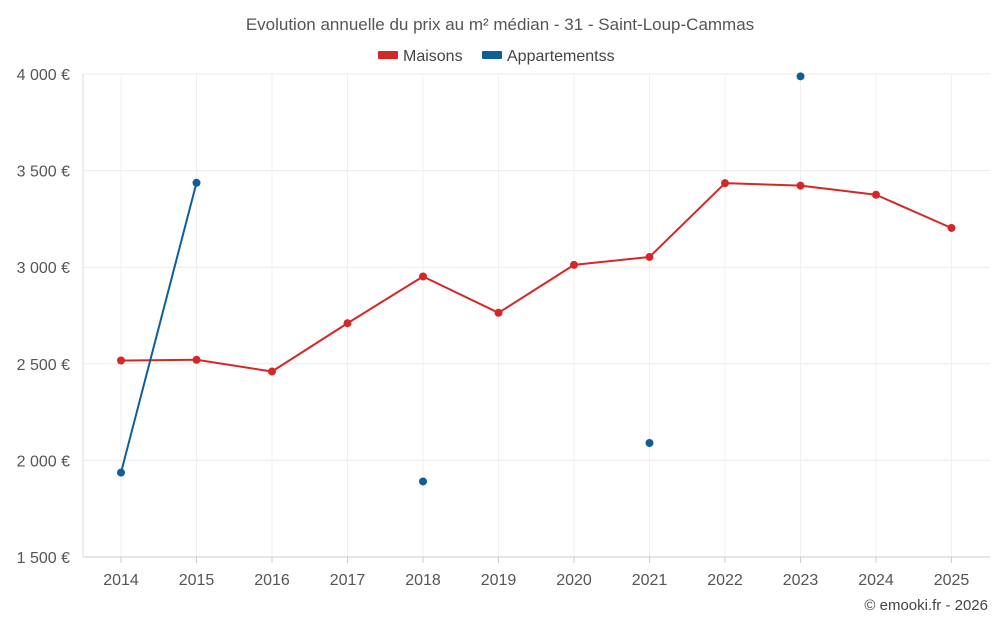 Image resolution: width=1000 pixels, height=625 pixels. What do you see at coordinates (423, 580) in the screenshot?
I see `x-tick-label: 2018` at bounding box center [423, 580].